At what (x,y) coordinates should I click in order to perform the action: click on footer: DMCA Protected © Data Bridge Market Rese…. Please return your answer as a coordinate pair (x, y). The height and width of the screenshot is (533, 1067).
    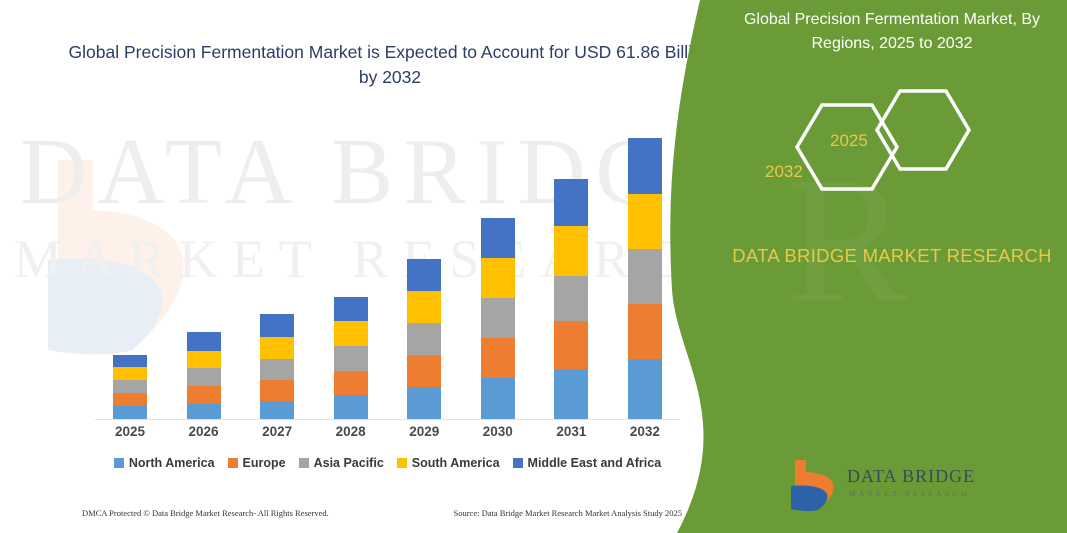
    Looking at the image, I should click on (382, 513).